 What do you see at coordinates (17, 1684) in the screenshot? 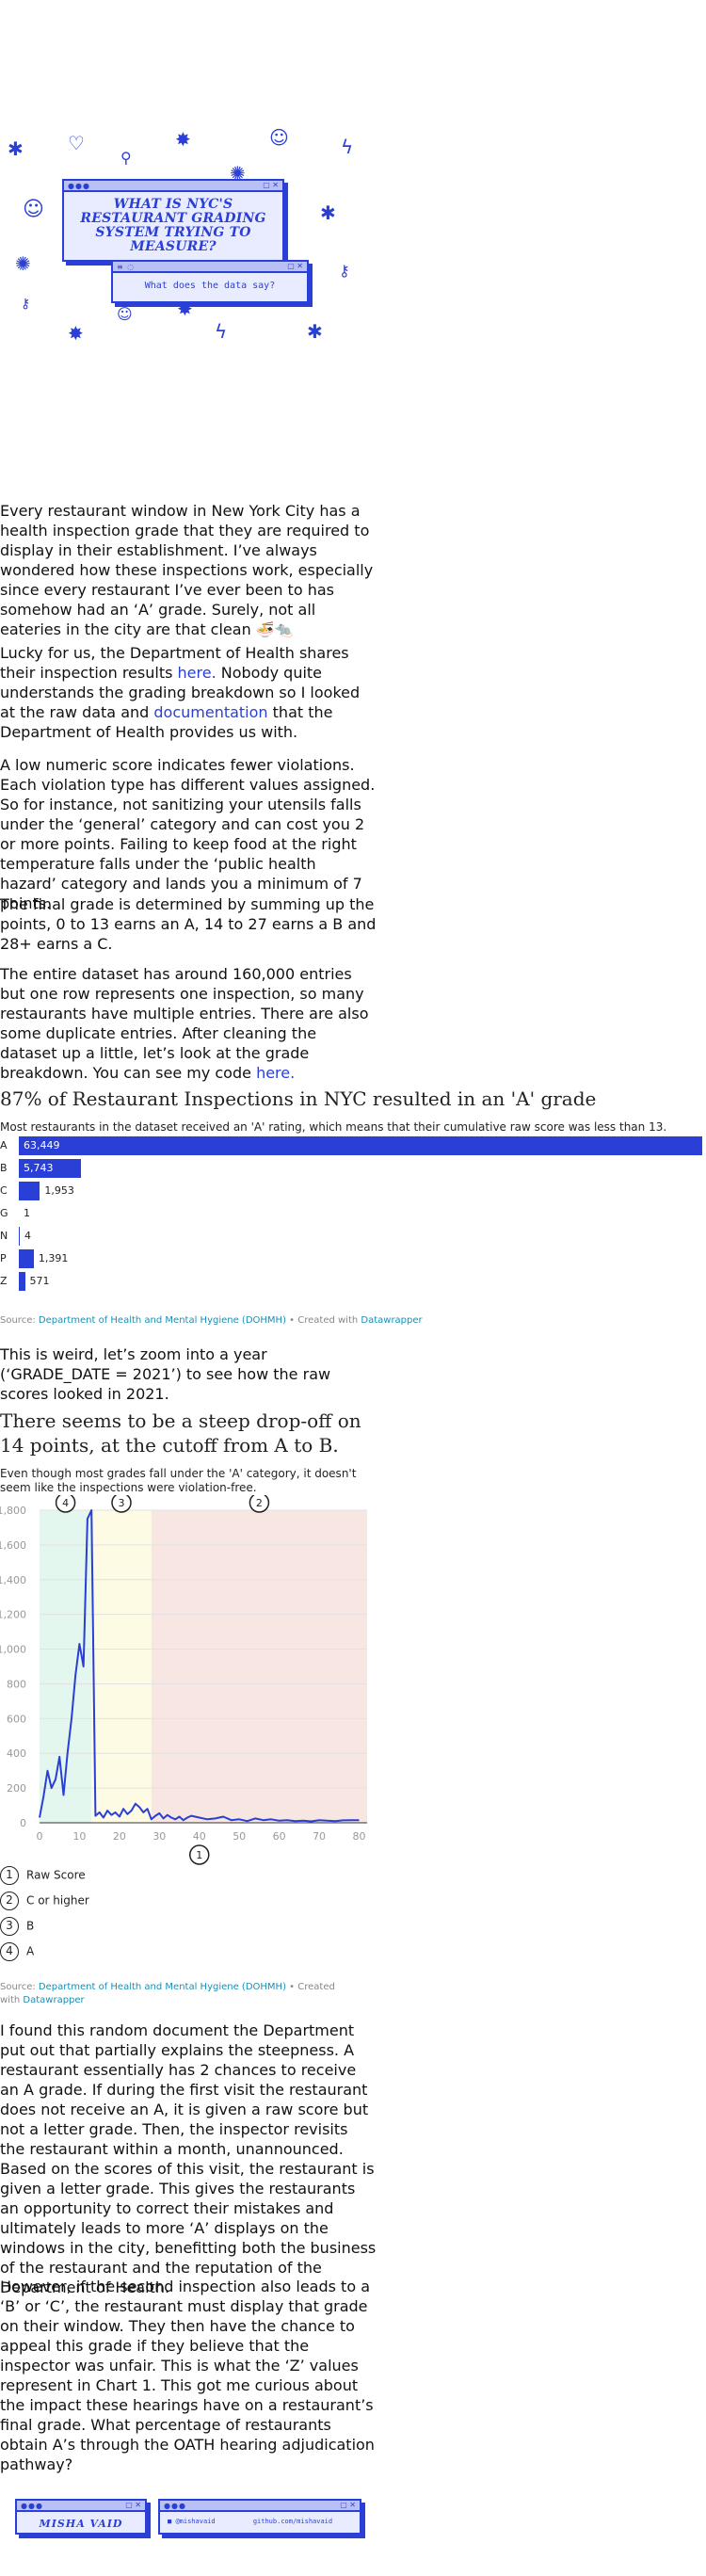
I see `y-tick-label: 800` at bounding box center [17, 1684].